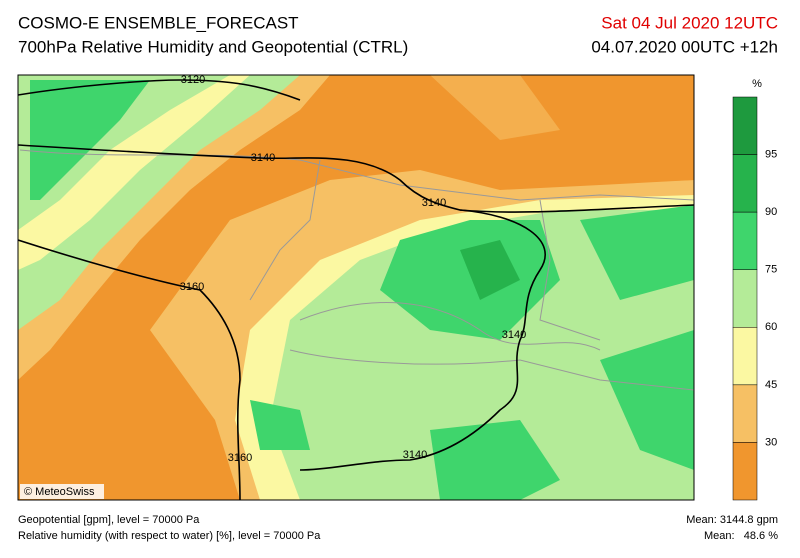  What do you see at coordinates (732, 520) in the screenshot?
I see `mean-stat: Mean: 3144.8 gpm` at bounding box center [732, 520].